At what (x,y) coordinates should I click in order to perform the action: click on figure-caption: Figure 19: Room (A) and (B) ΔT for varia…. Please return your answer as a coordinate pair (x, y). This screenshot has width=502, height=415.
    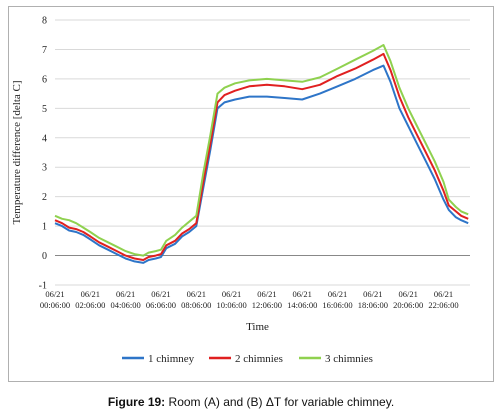
    Looking at the image, I should click on (251, 402).